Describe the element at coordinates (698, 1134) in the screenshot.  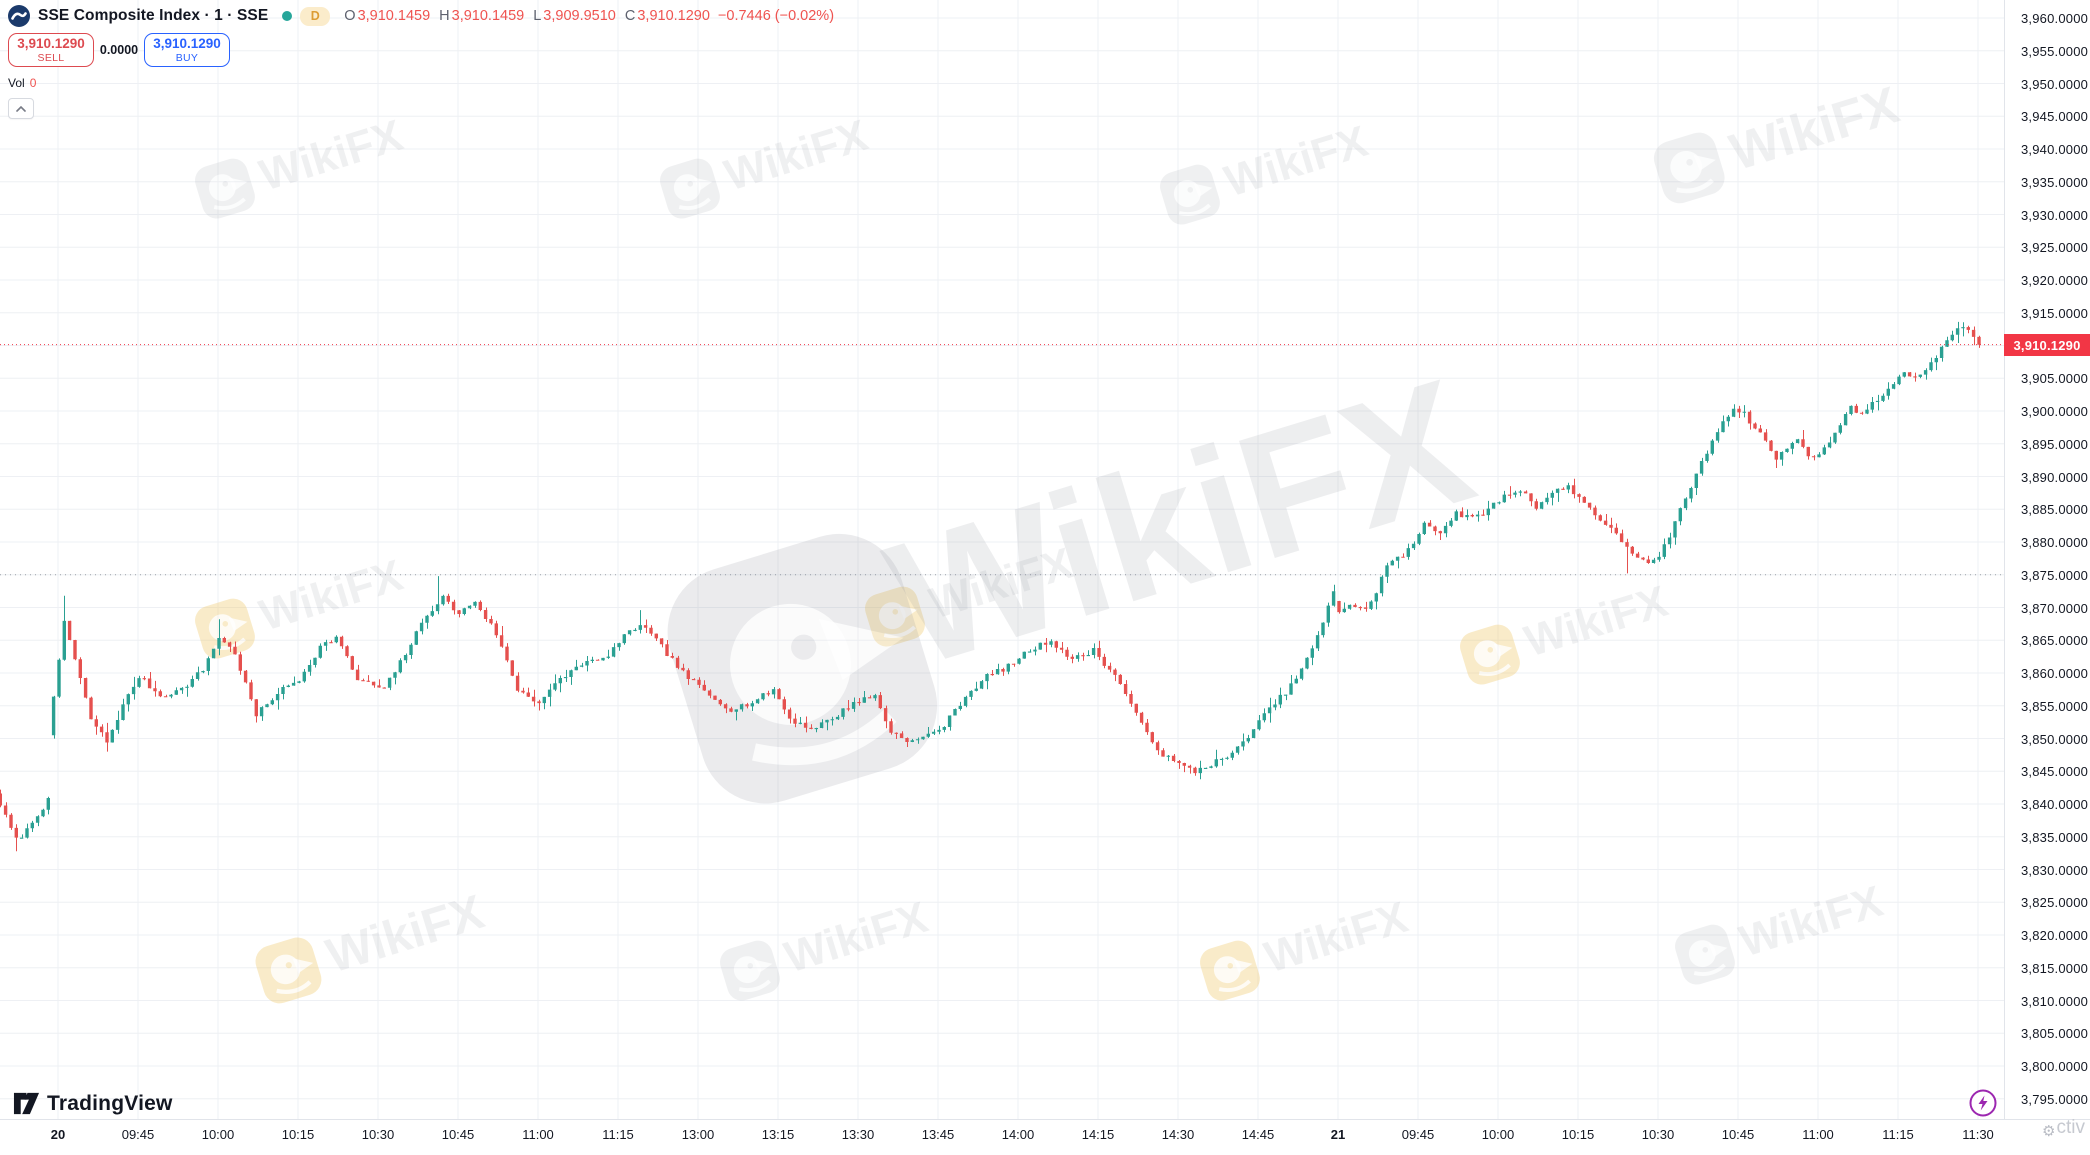
I see `time-axis-label: 13:00` at that location.